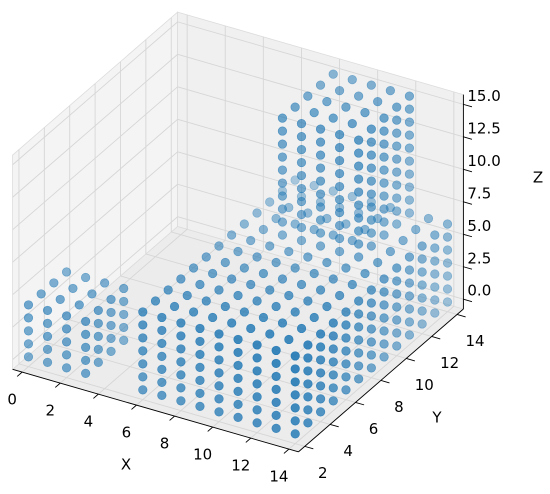 This screenshot has height=494, width=550. I want to click on y-tick-label: 4, so click(348, 451).